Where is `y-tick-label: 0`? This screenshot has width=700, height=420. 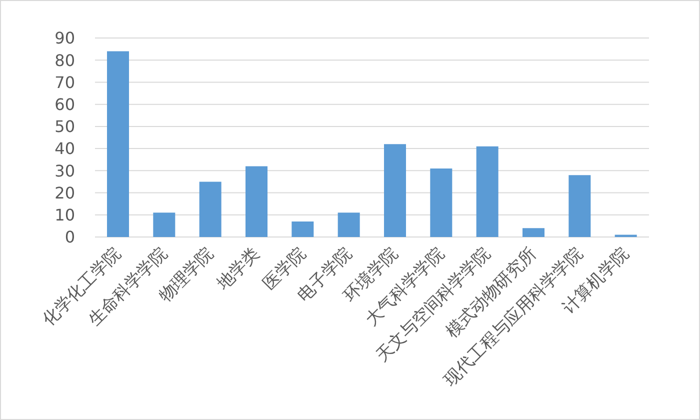
y-tick-label: 0 is located at coordinates (69, 237).